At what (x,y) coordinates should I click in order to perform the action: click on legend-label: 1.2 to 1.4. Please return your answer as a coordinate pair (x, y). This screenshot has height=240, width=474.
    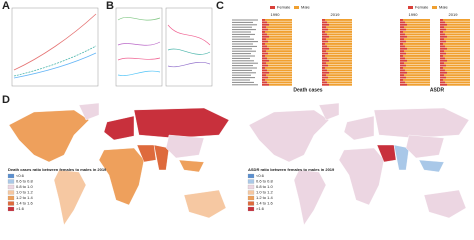
    Looking at the image, I should click on (24, 197).